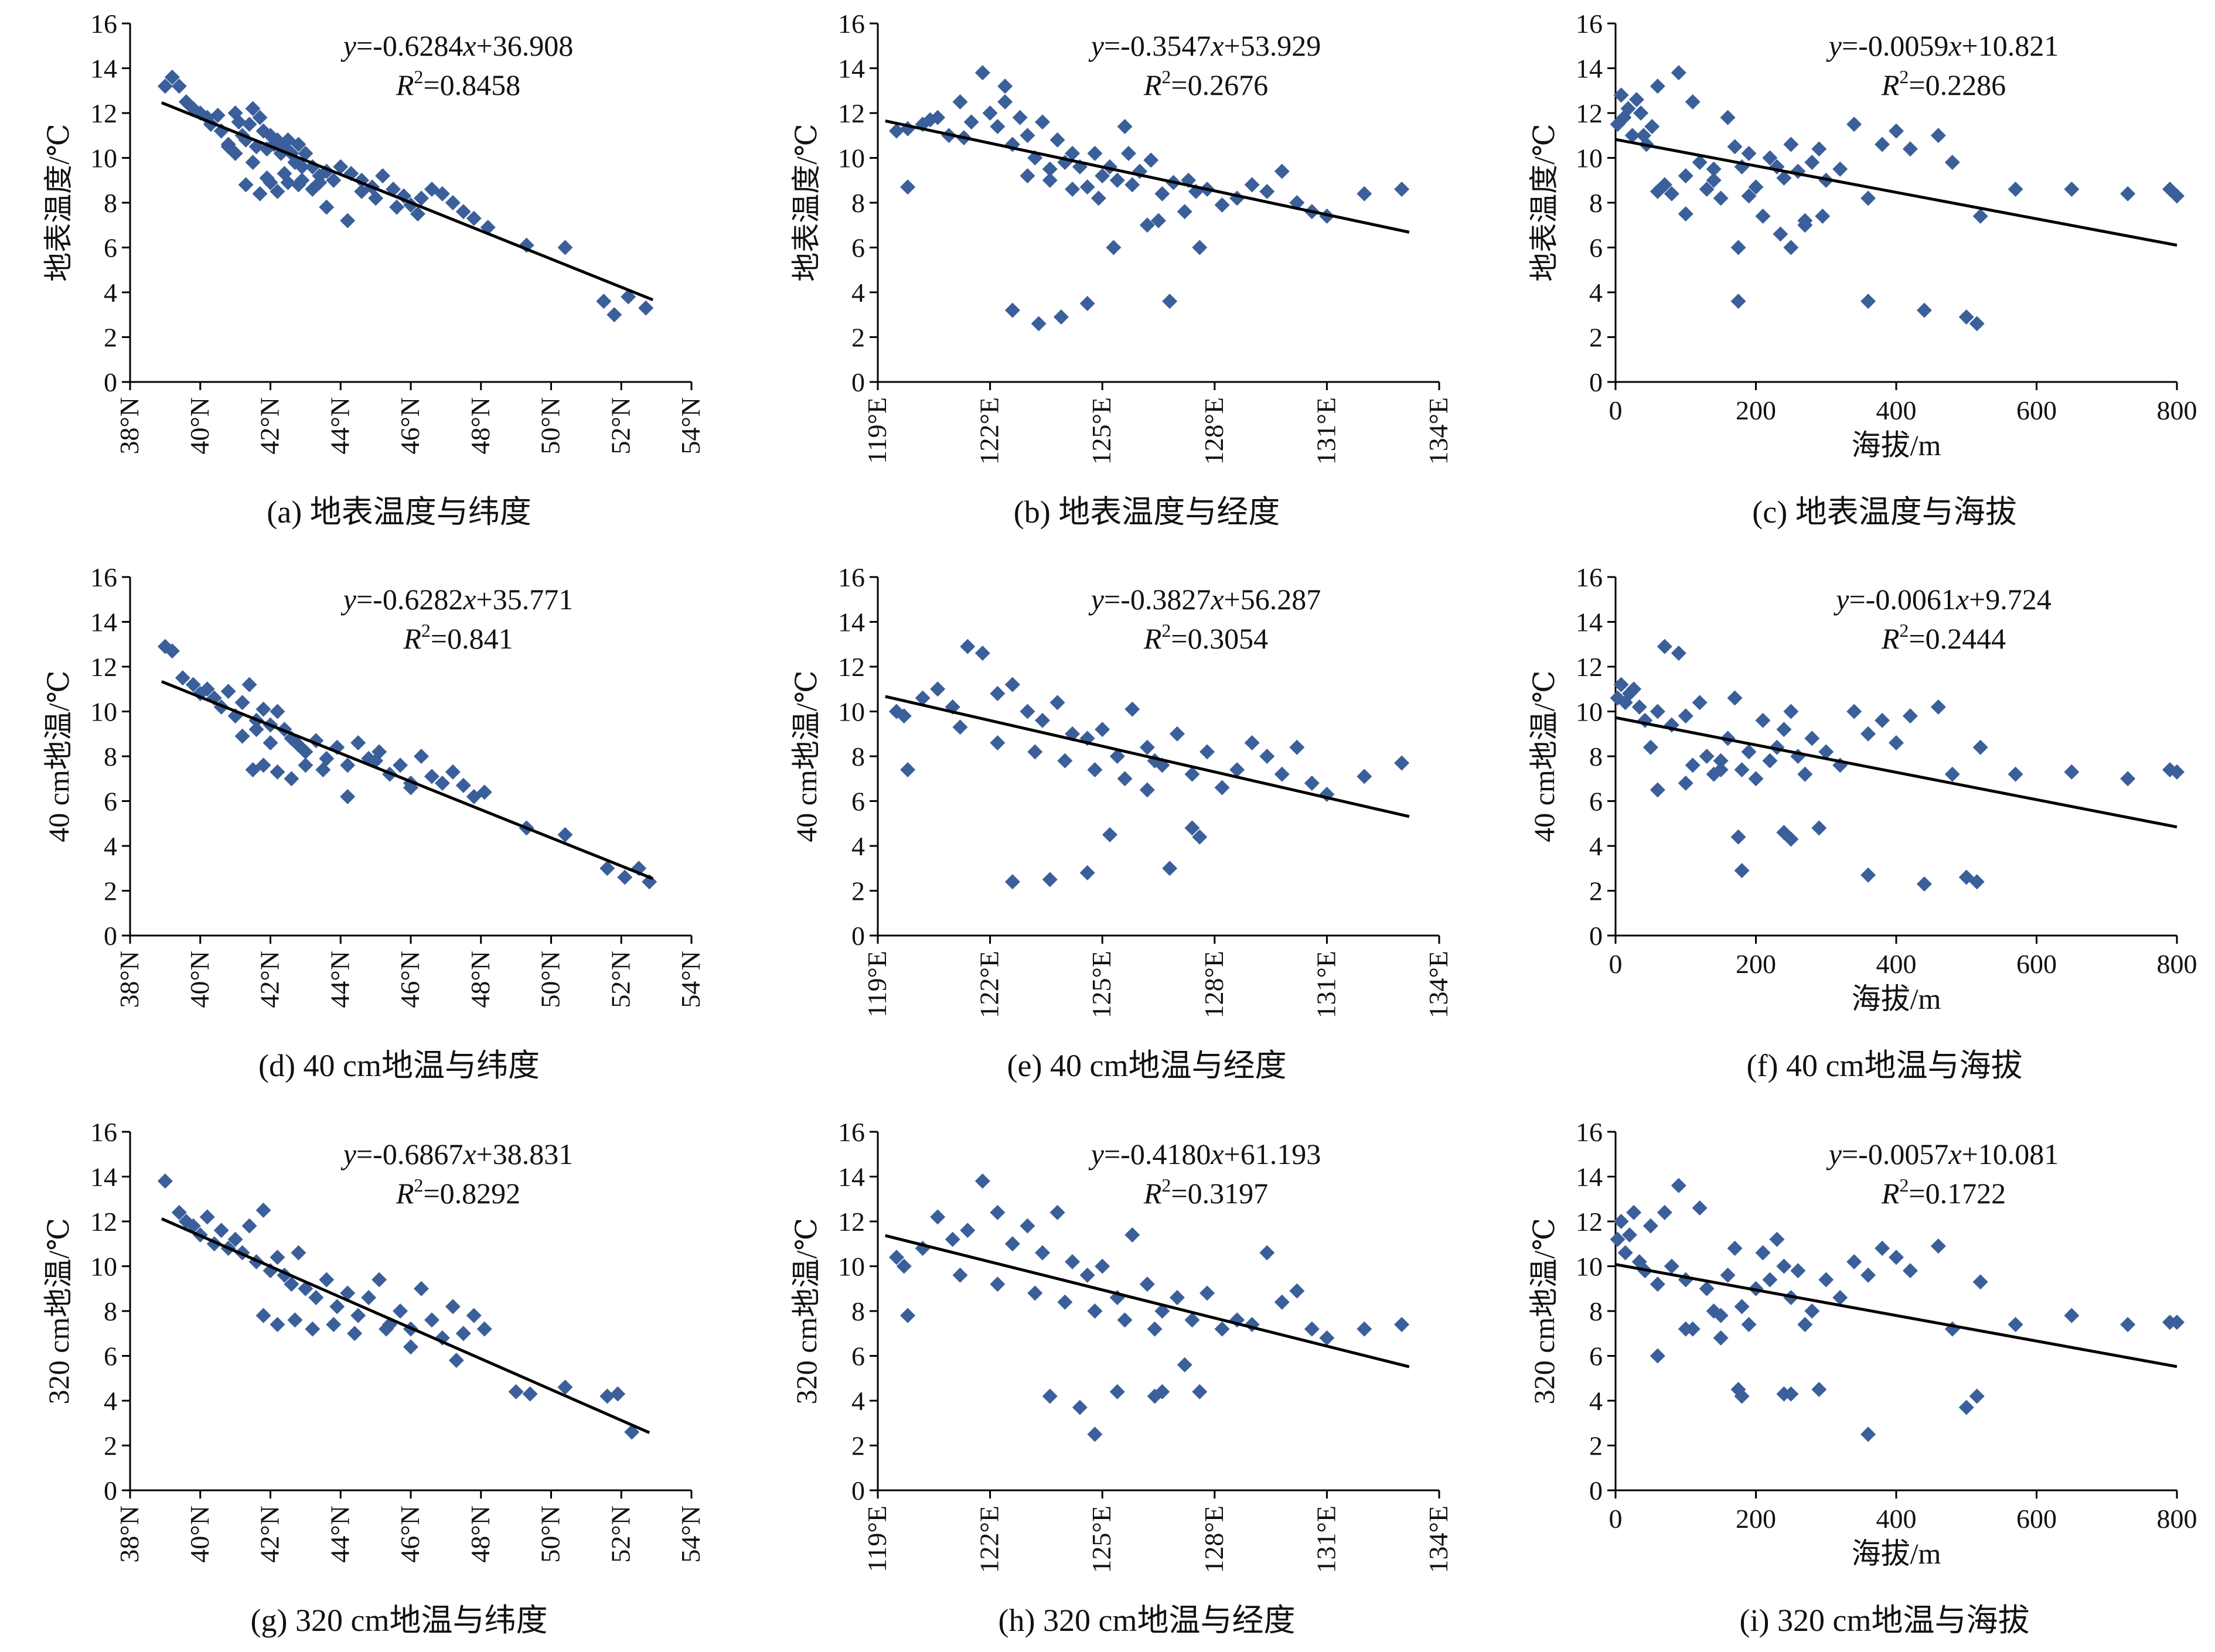 The width and height of the screenshot is (2215, 1652). Describe the element at coordinates (550, 1534) in the screenshot. I see `x-tick-label: 50°N` at that location.